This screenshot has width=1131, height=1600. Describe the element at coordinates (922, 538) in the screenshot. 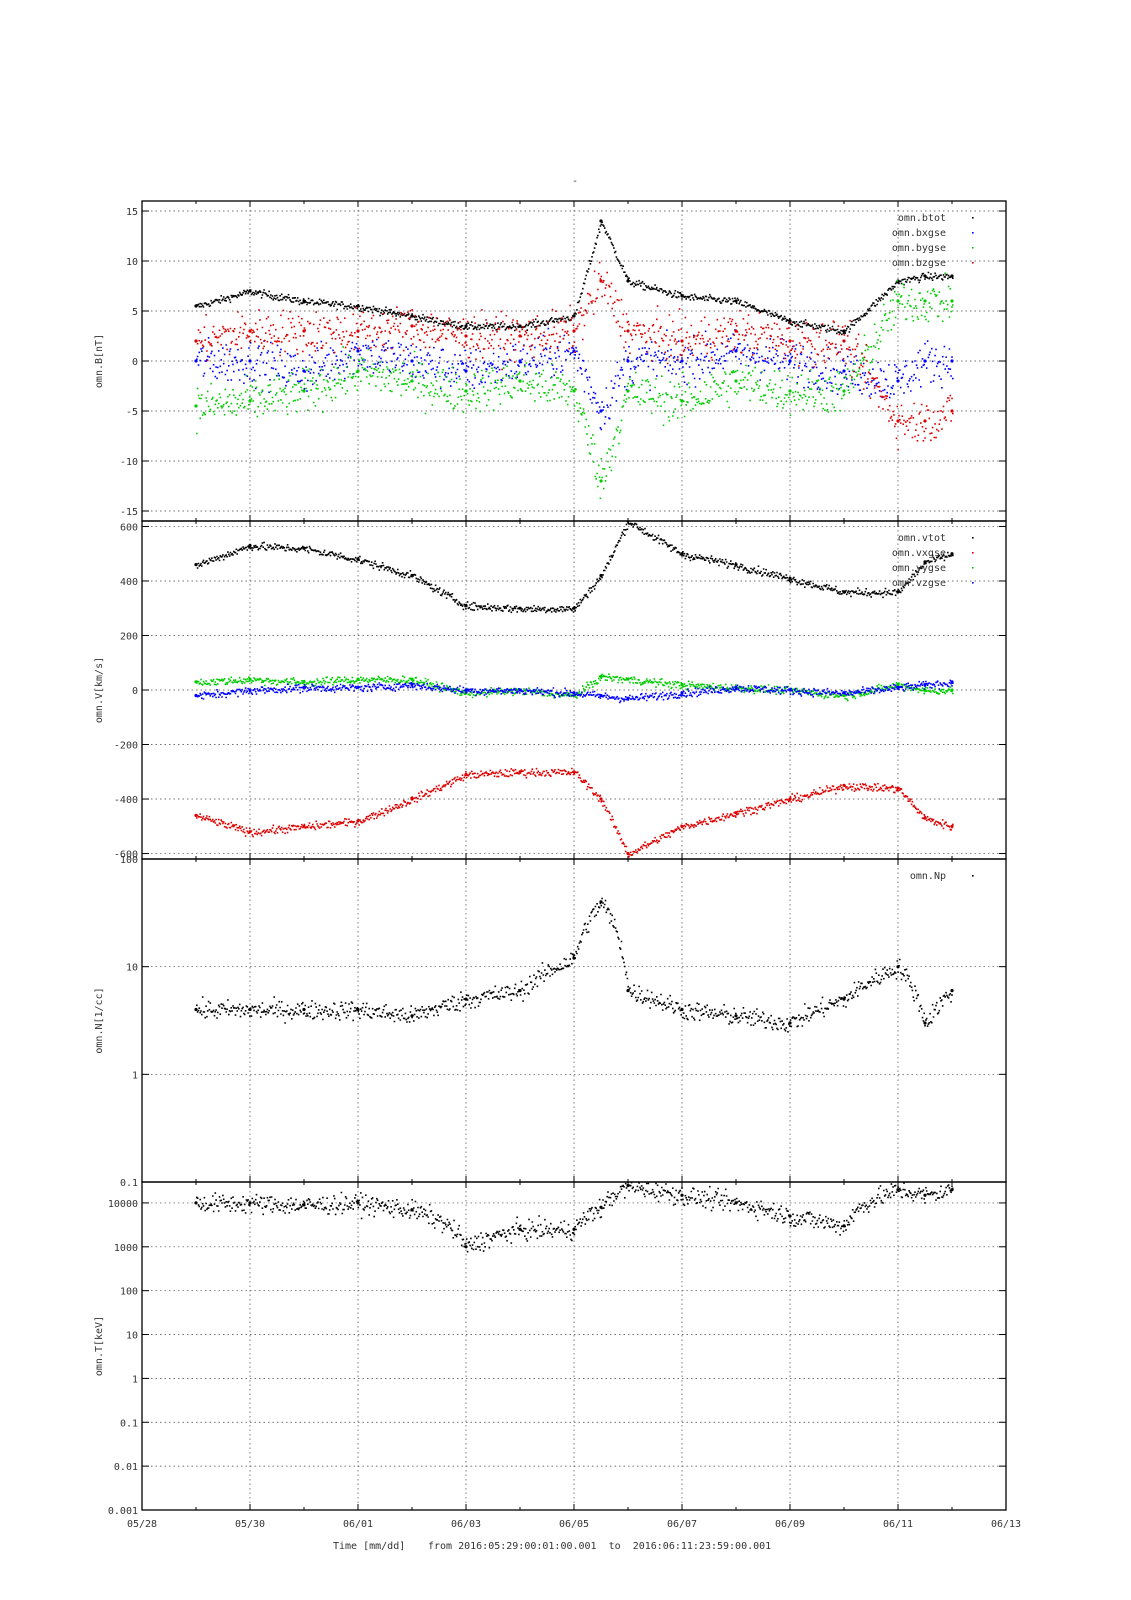

I see `legend-label: omn.vtot` at that location.